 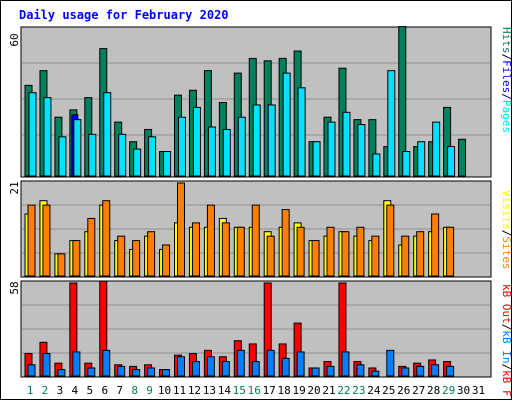 What do you see at coordinates (418, 390) in the screenshot?
I see `day-label-27: 27` at bounding box center [418, 390].